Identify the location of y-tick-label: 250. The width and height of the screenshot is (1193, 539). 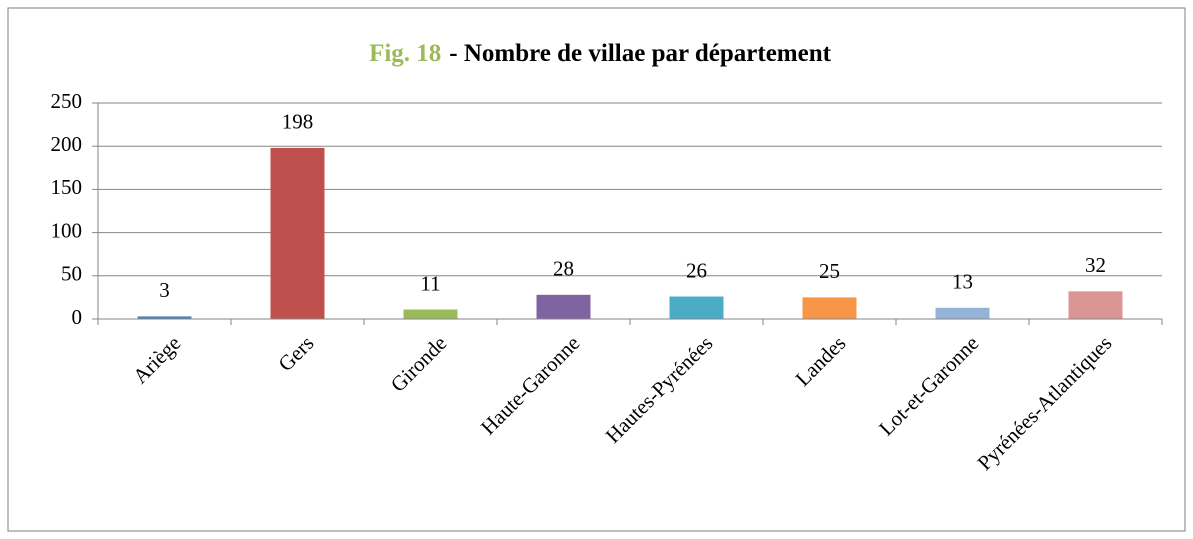
(67, 101).